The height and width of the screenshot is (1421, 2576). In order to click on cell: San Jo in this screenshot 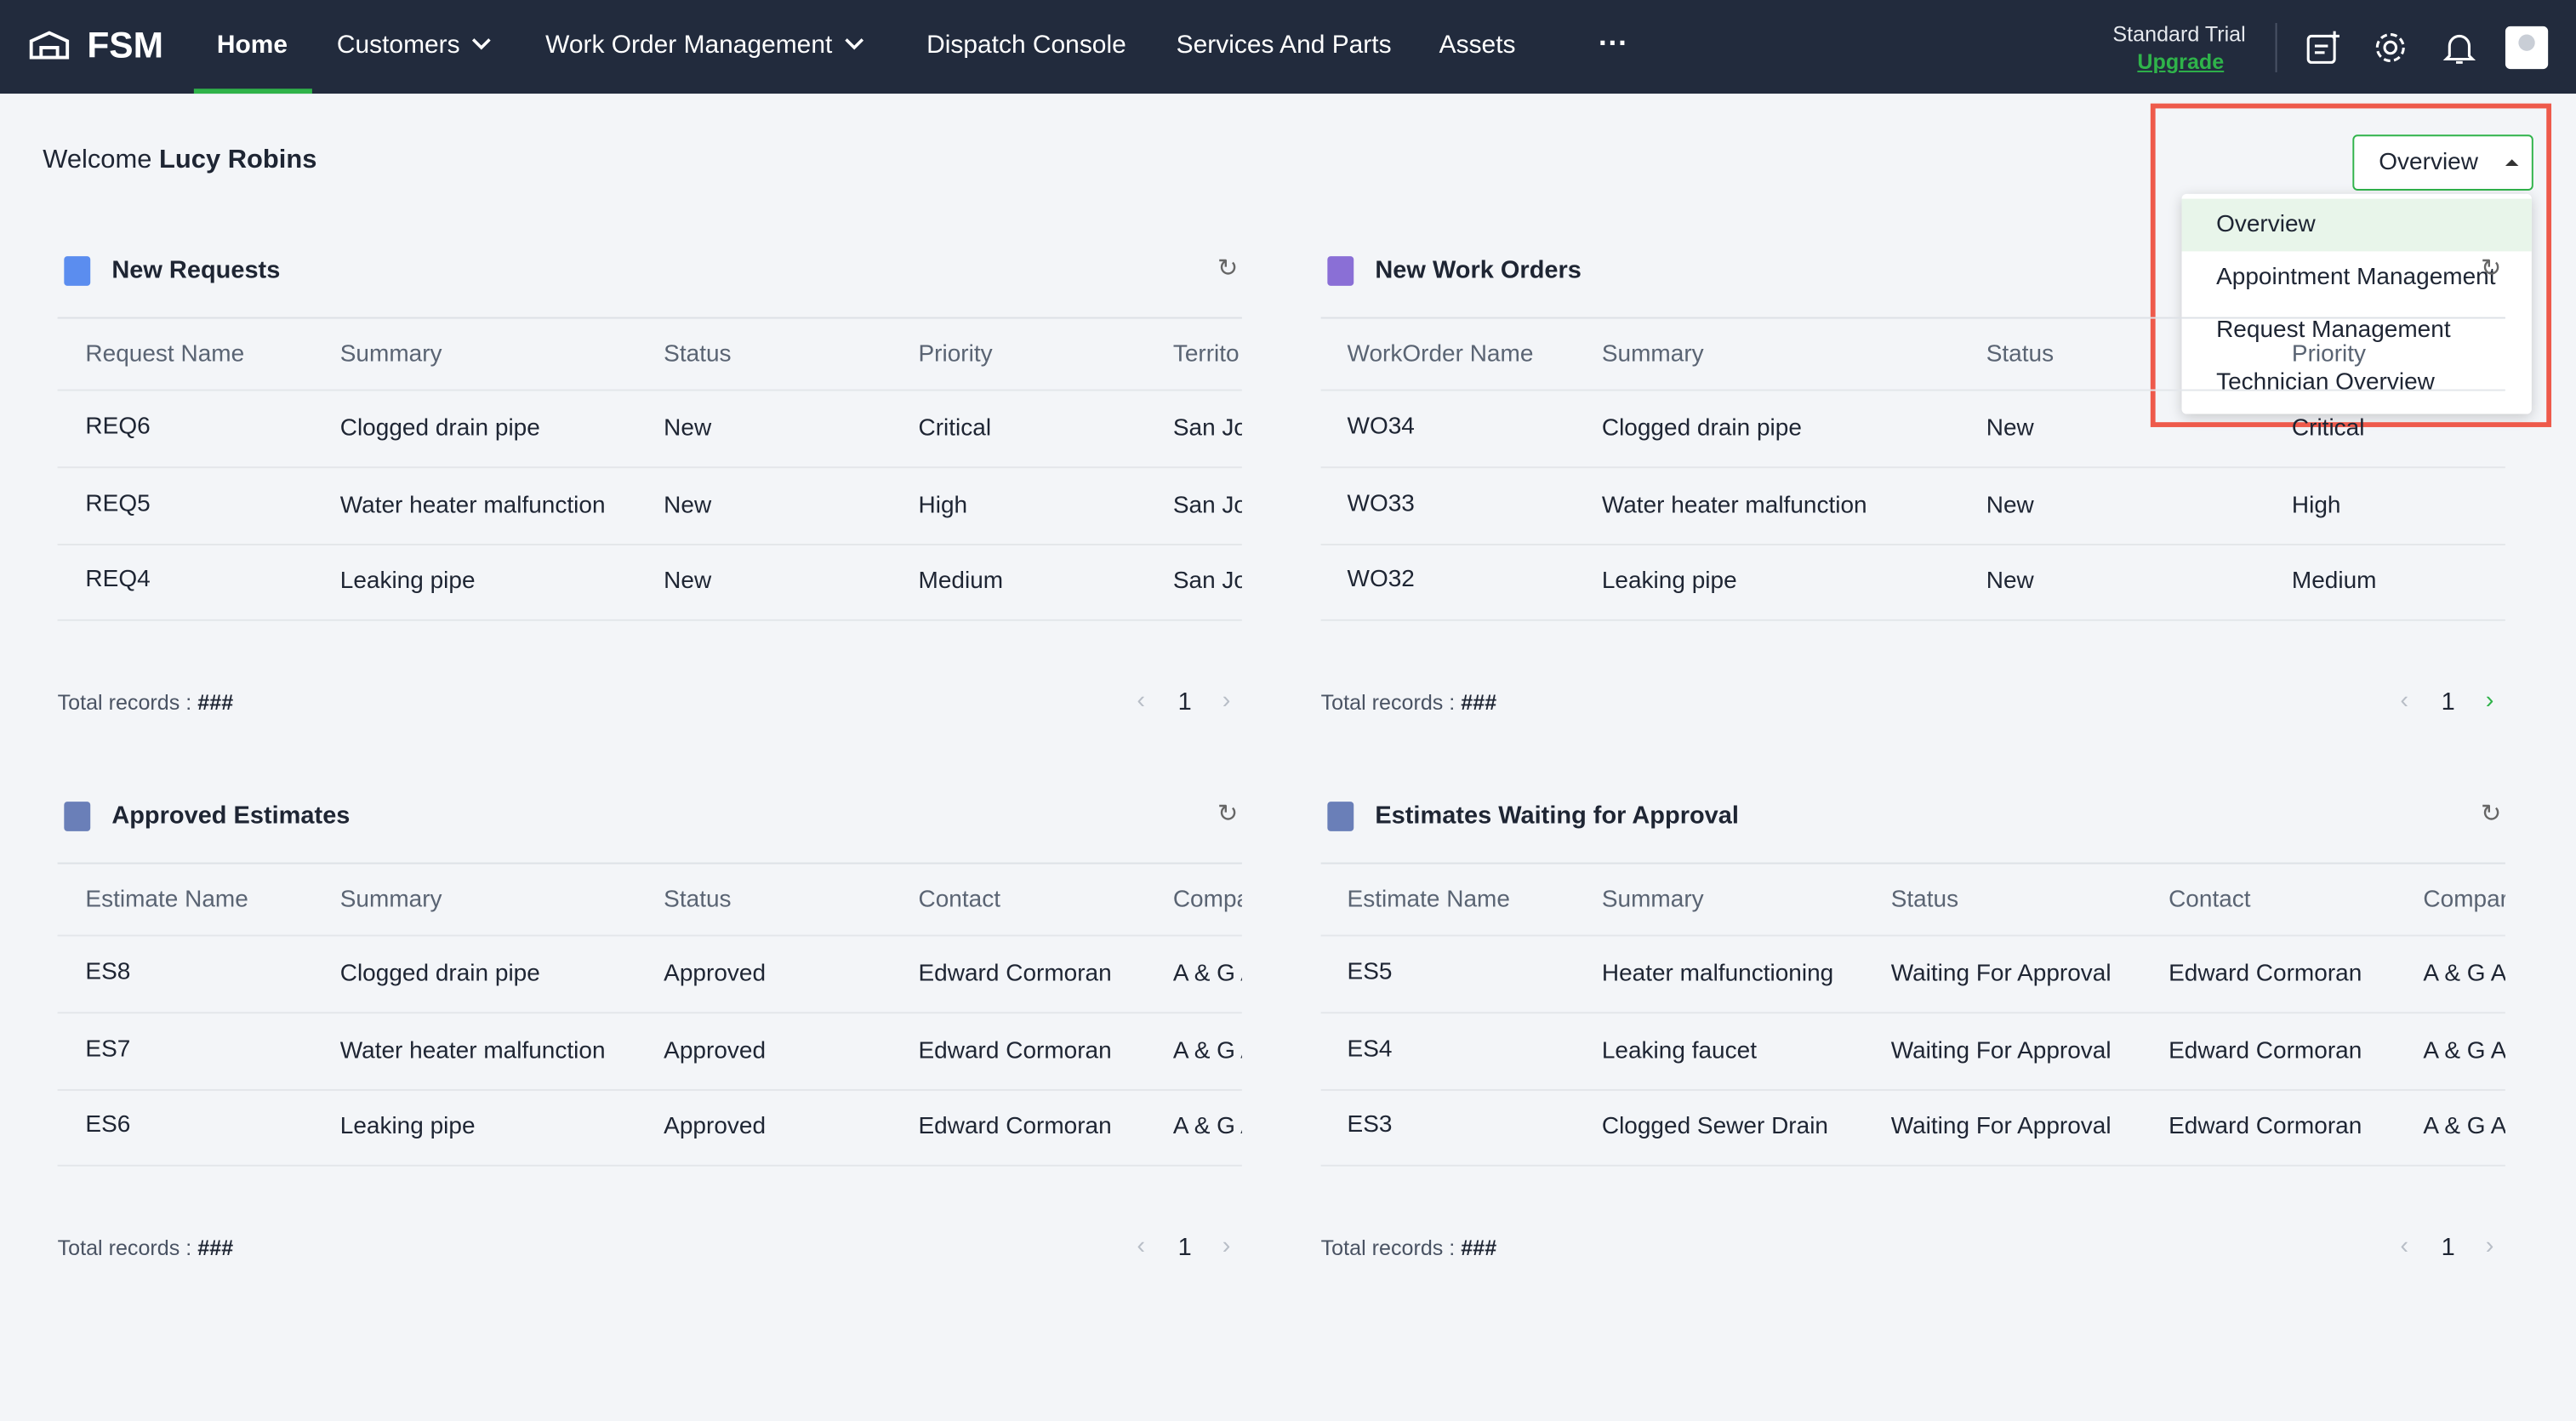, I will do `click(1207, 582)`.